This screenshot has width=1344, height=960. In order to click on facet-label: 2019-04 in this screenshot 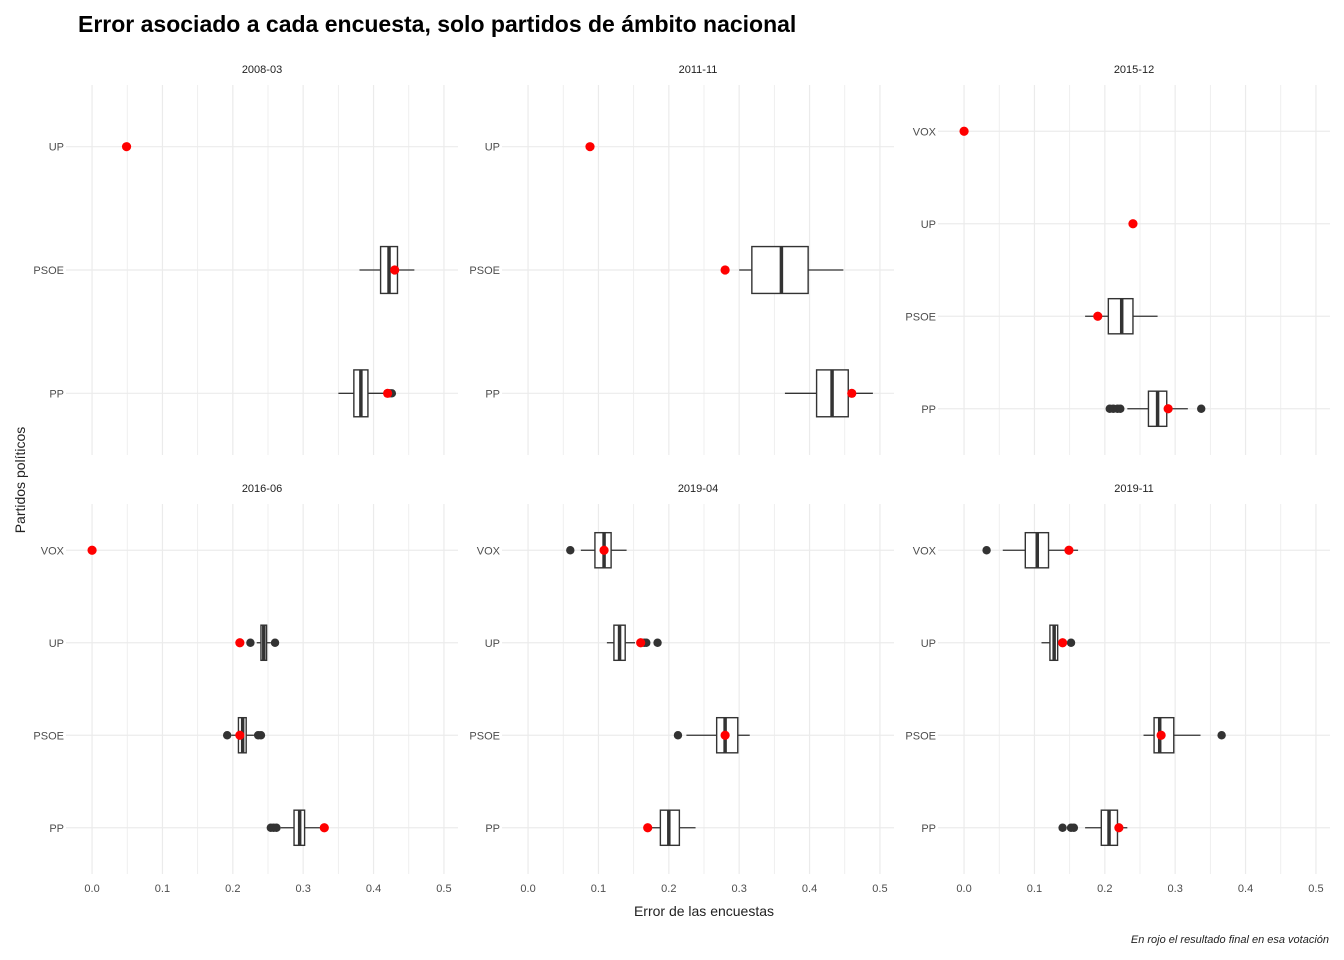, I will do `click(698, 489)`.